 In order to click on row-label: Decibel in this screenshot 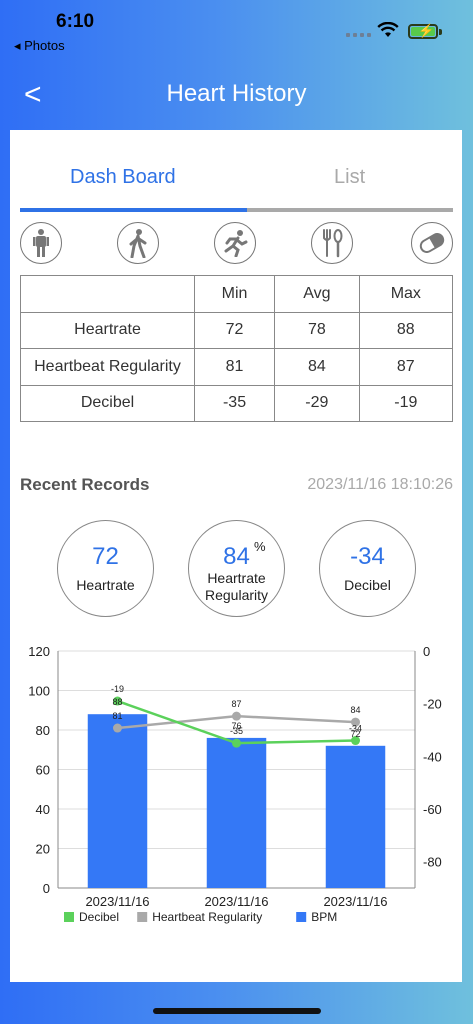, I will do `click(107, 403)`.